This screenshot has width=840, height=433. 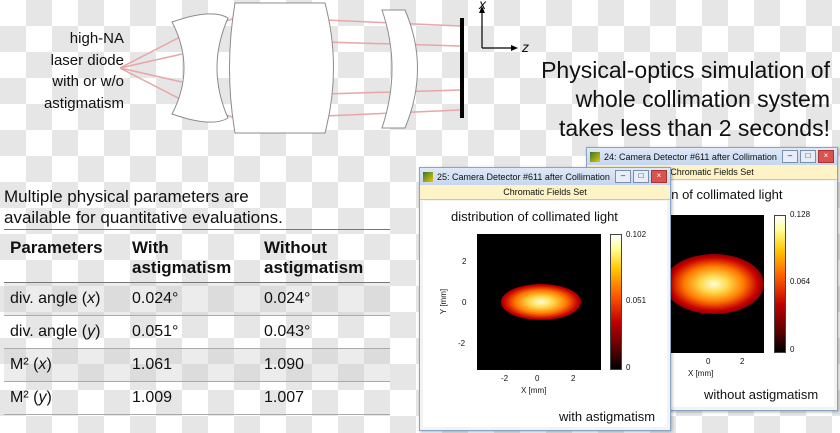 I want to click on param-cell: div. angle (x), so click(x=55, y=298).